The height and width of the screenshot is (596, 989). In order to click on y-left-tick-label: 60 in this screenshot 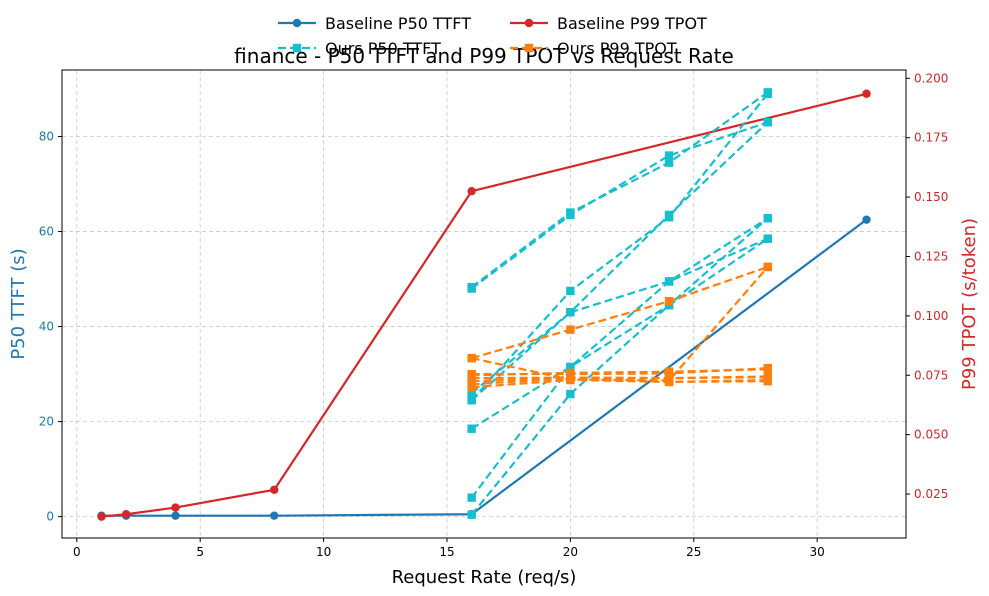, I will do `click(46, 232)`.